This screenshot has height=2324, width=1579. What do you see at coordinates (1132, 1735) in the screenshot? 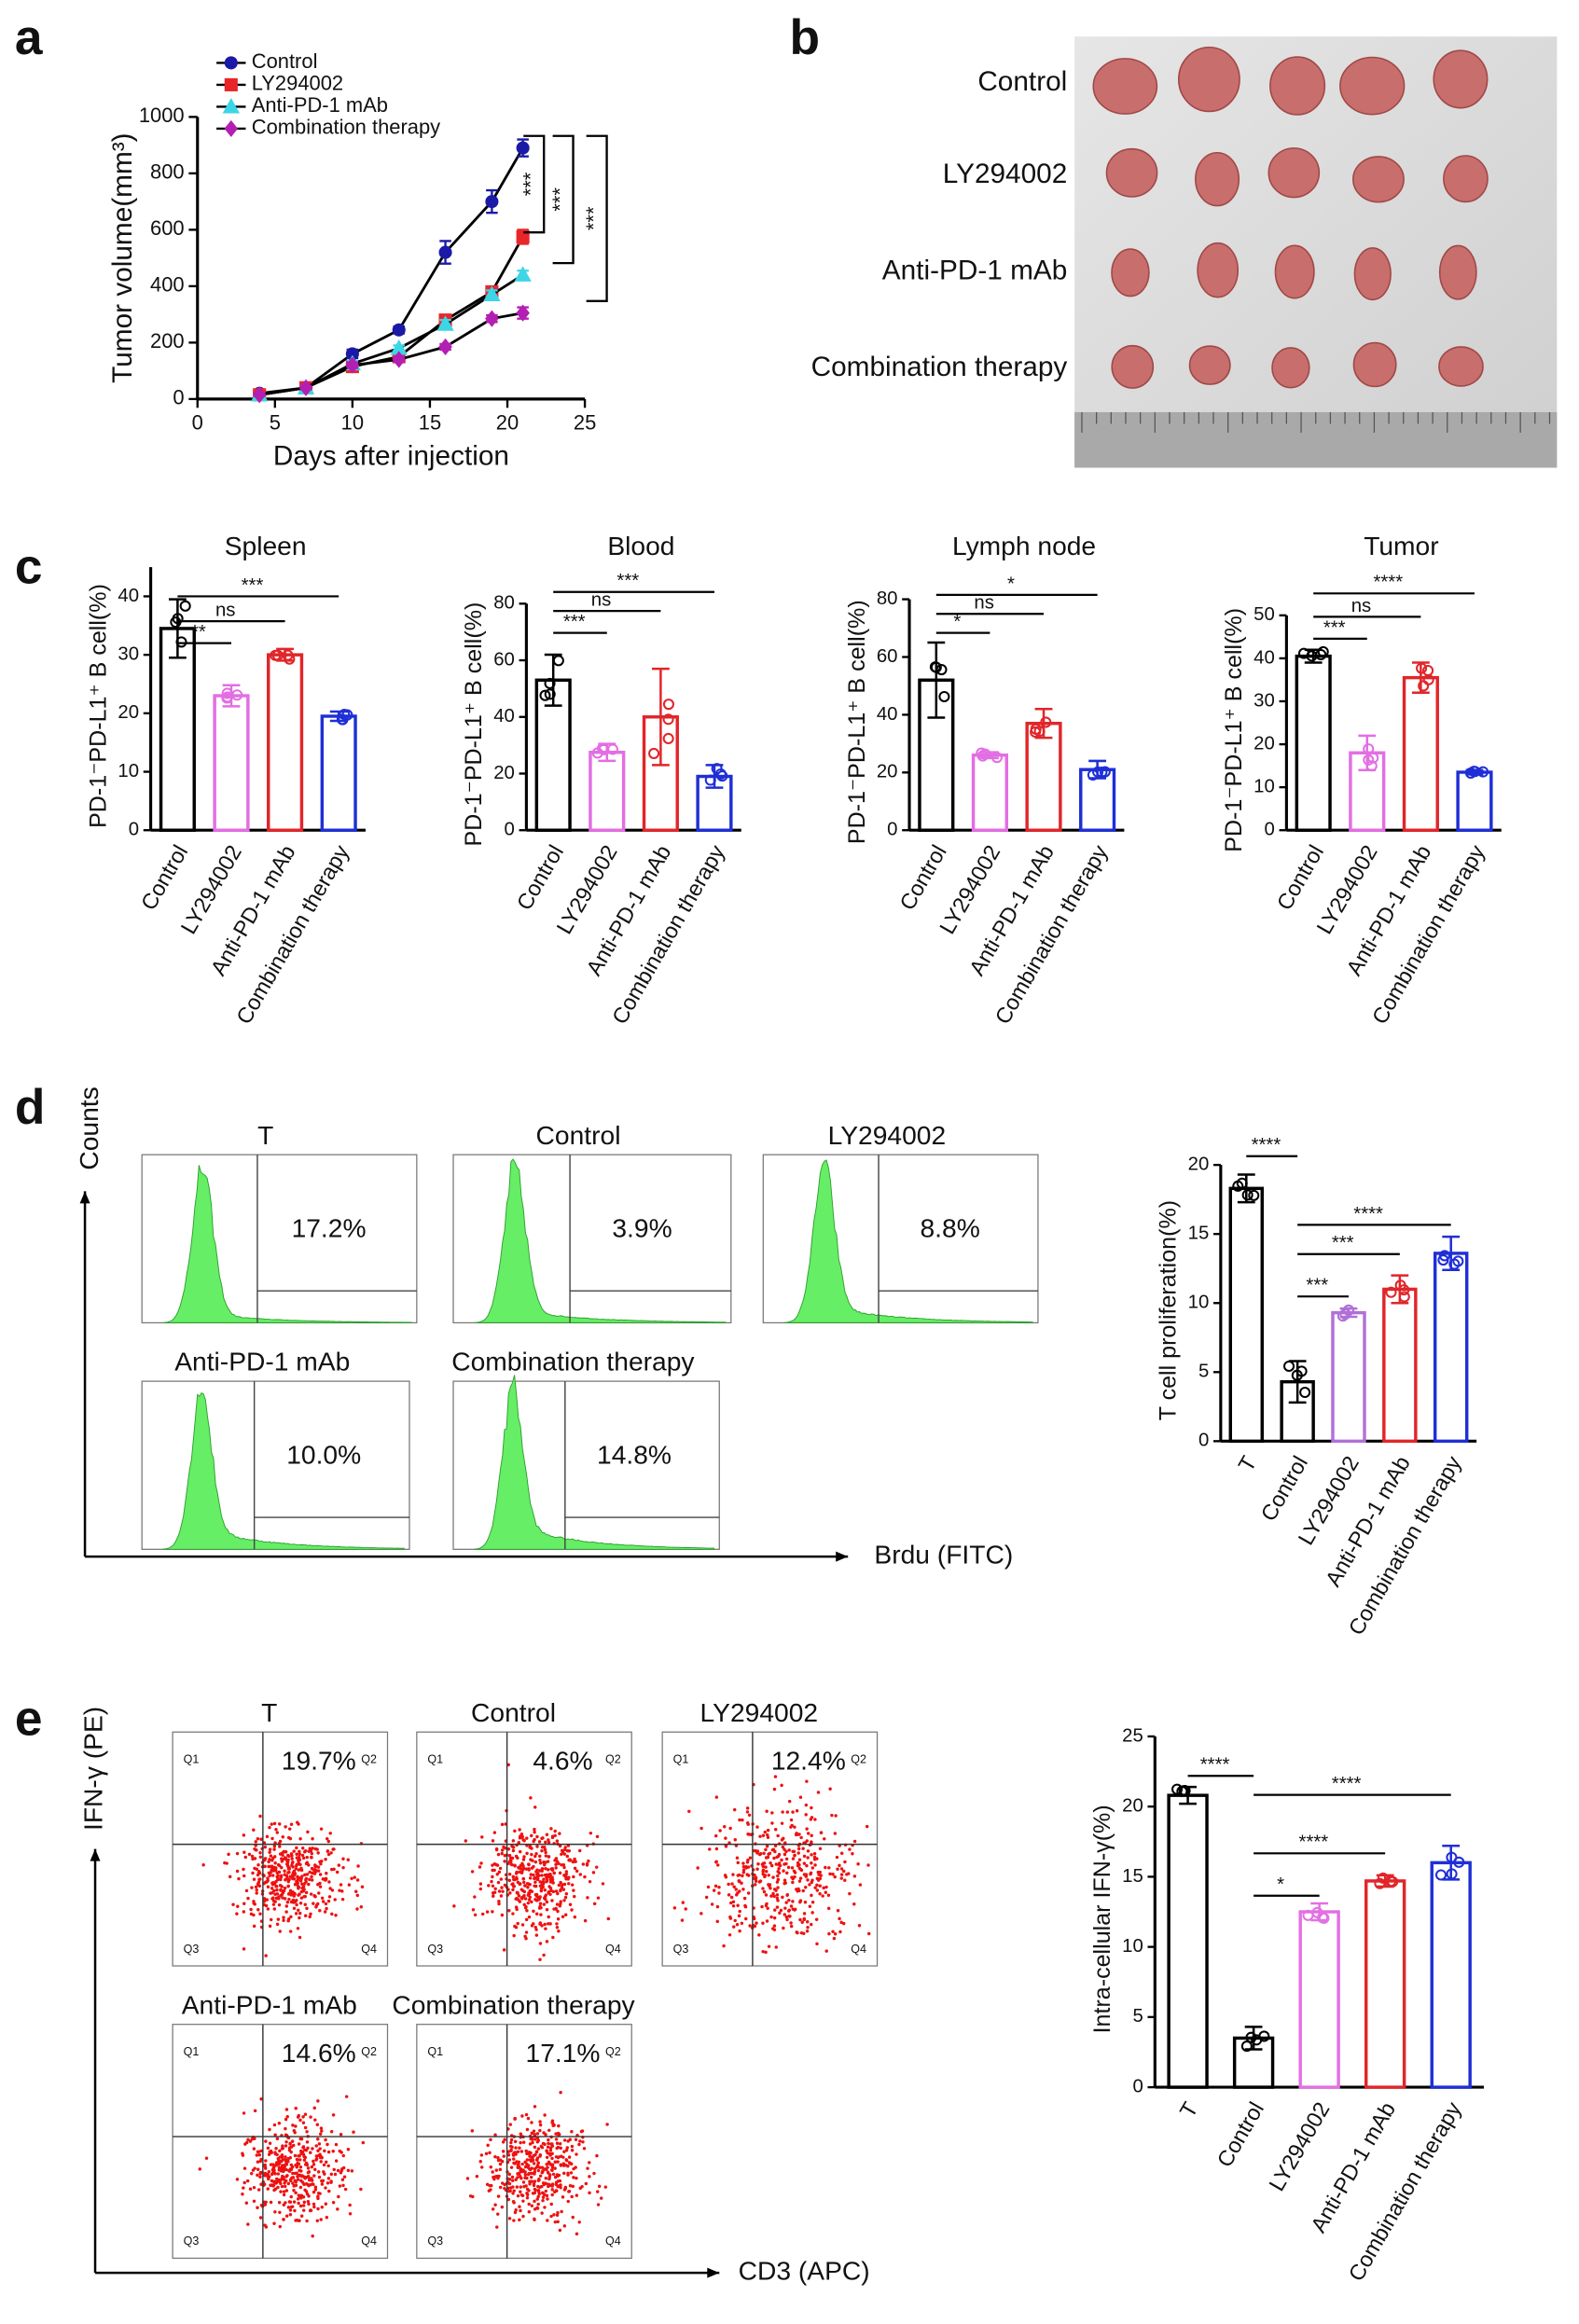
I see `y-tick-label: 25` at bounding box center [1132, 1735].